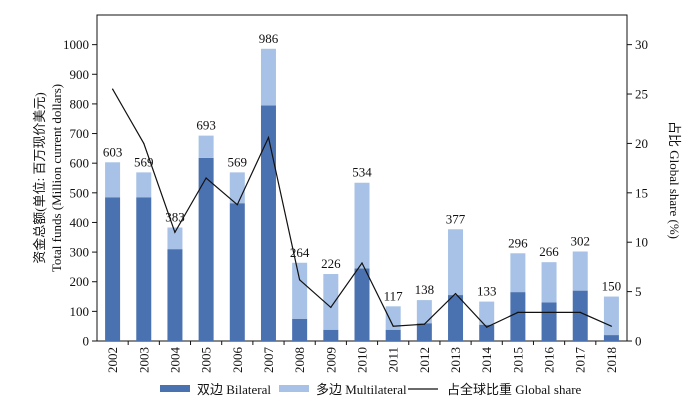 The image size is (700, 403). I want to click on legend-label-multilateral: 多边 Multilateral, so click(361, 389).